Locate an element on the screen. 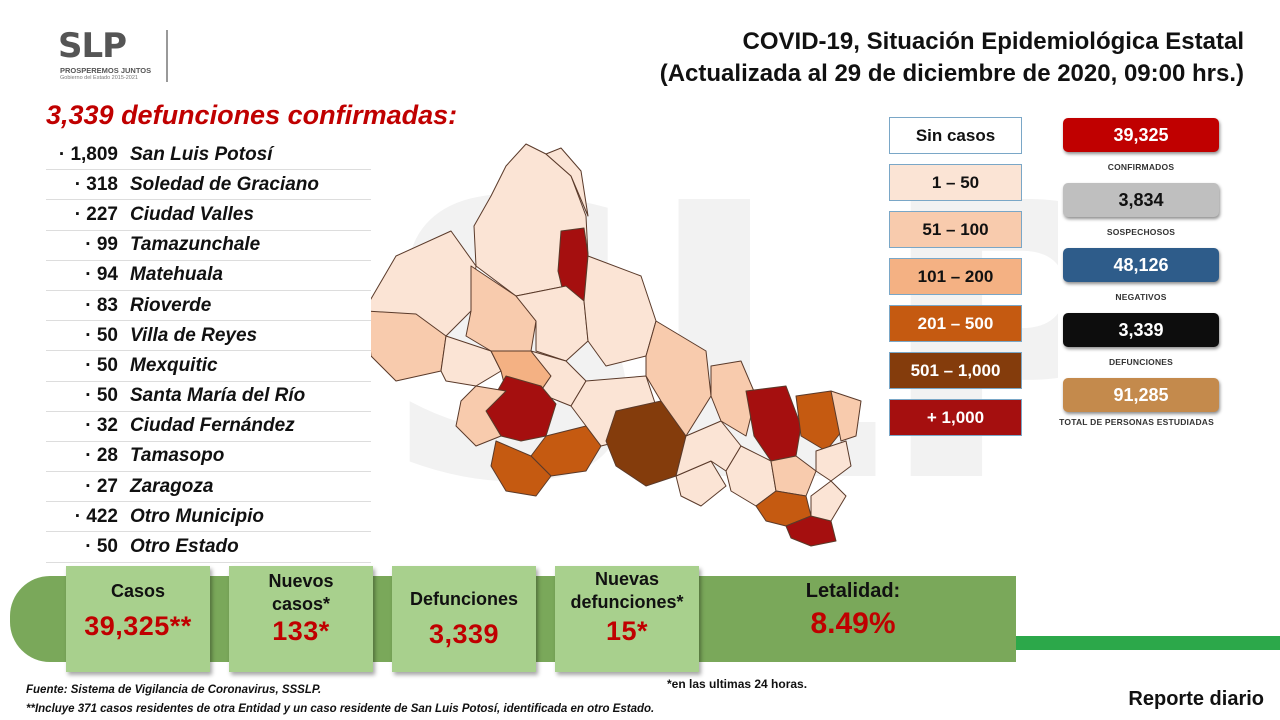  list-item: · 94 Matehuala is located at coordinates (208, 276).